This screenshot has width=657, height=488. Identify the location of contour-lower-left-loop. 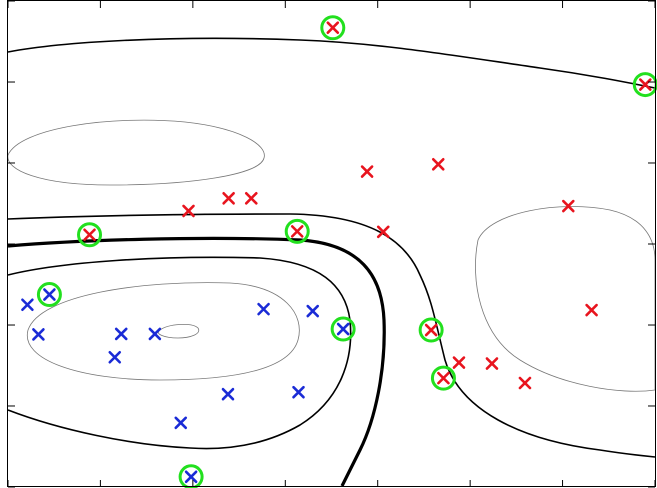
(163, 331).